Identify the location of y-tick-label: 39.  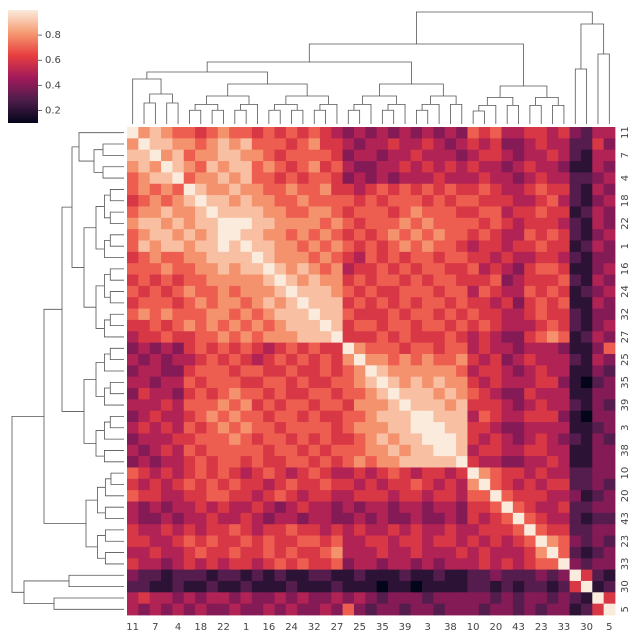
(625, 405).